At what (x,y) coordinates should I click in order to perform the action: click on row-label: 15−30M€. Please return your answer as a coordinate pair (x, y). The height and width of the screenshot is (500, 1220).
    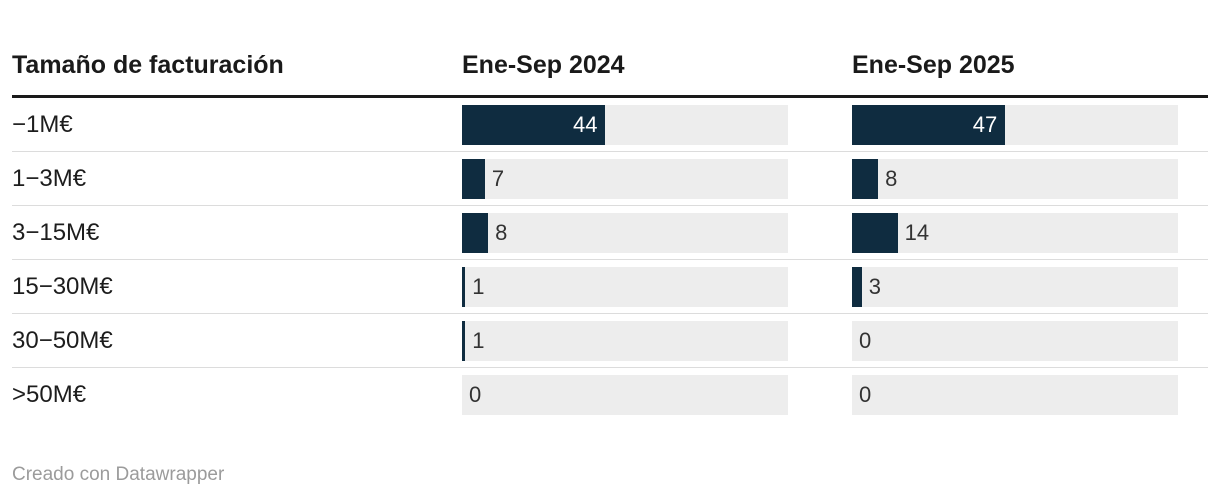
    Looking at the image, I should click on (62, 286).